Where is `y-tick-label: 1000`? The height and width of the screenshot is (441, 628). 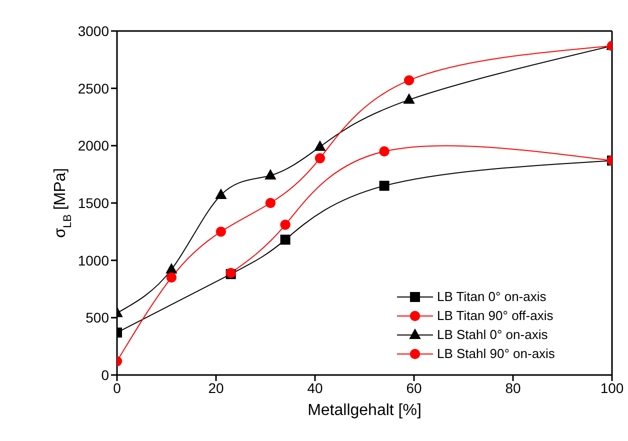 y-tick-label: 1000 is located at coordinates (94, 260).